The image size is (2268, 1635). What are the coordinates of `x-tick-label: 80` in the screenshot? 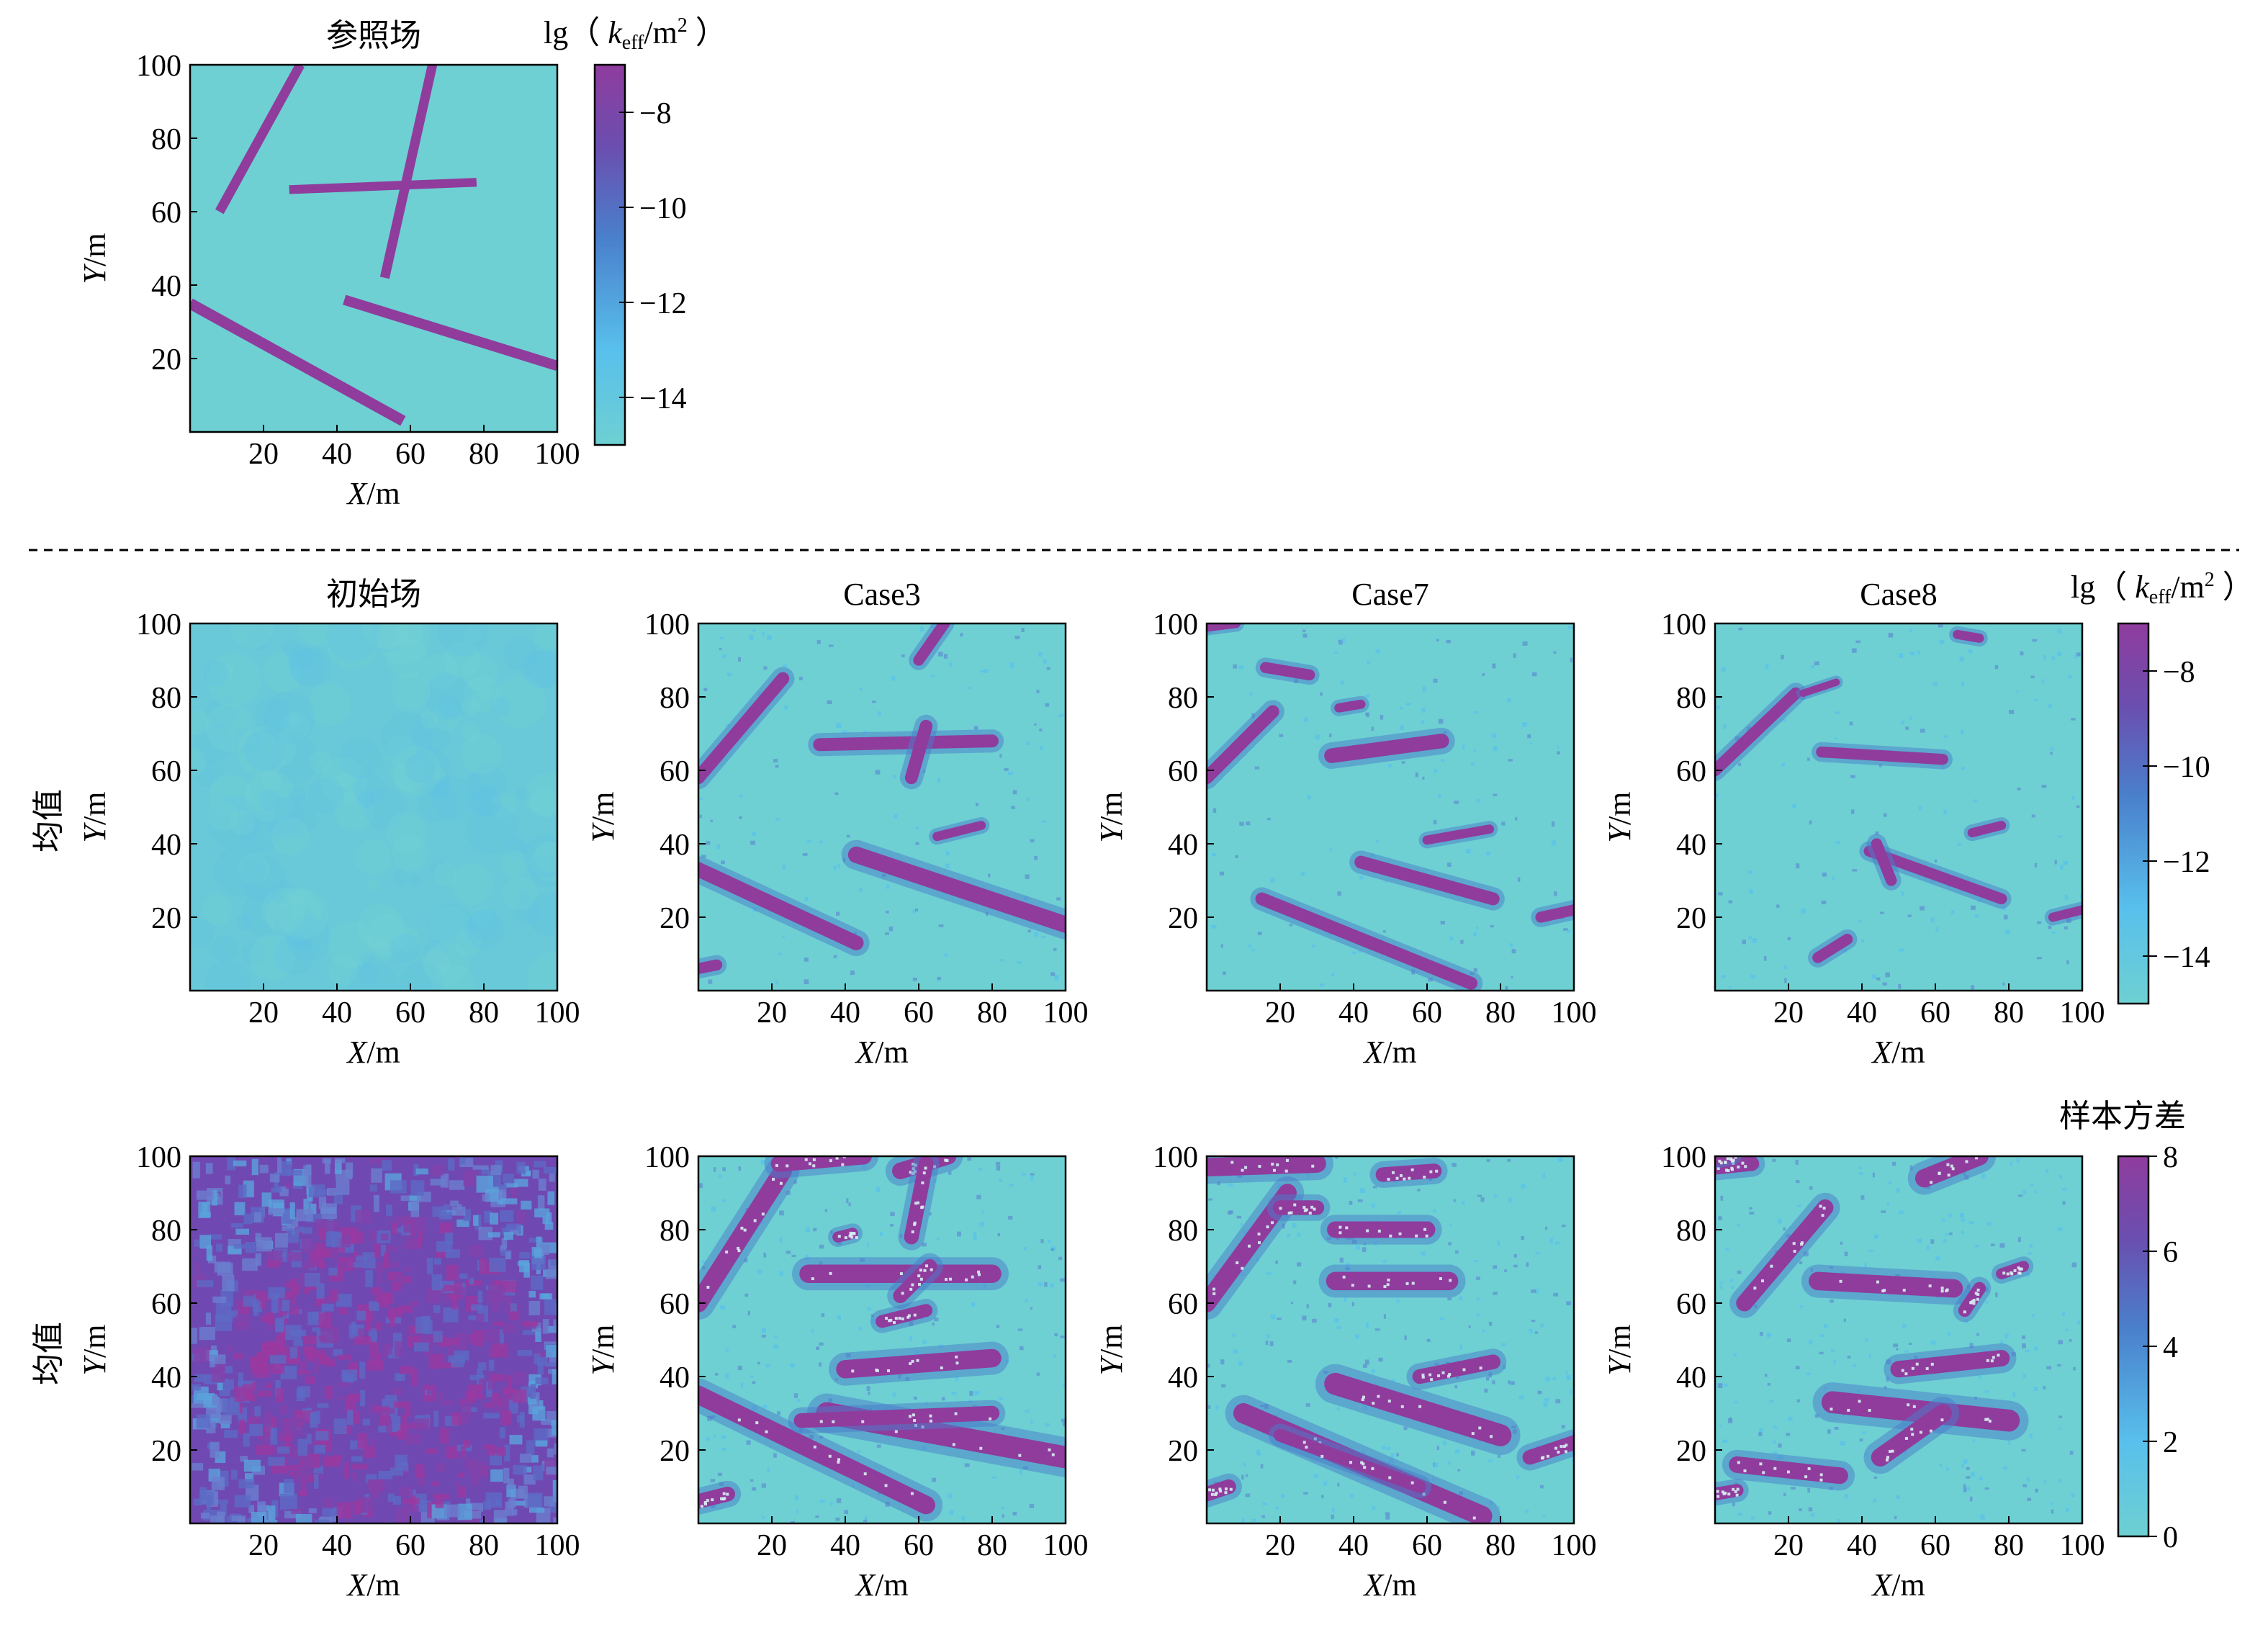 It's located at (1500, 1545).